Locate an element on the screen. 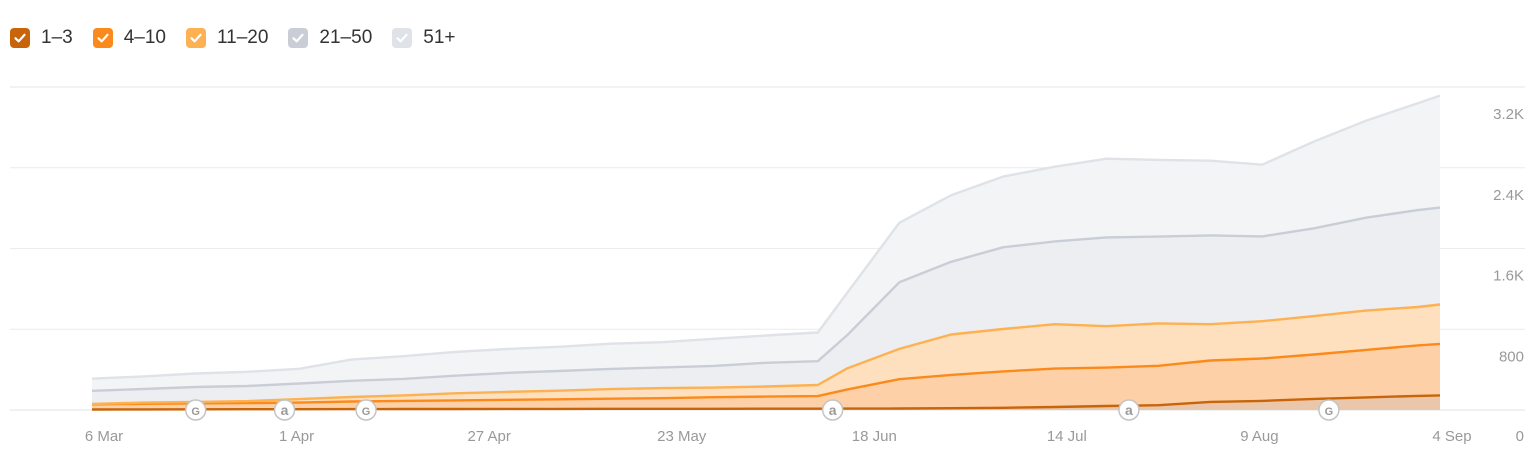  y-tick-label: 800 is located at coordinates (1511, 356).